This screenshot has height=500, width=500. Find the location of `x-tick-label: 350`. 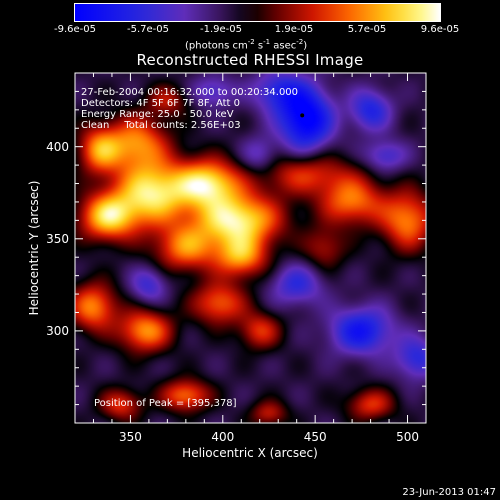

x-tick-label: 350 is located at coordinates (130, 437).